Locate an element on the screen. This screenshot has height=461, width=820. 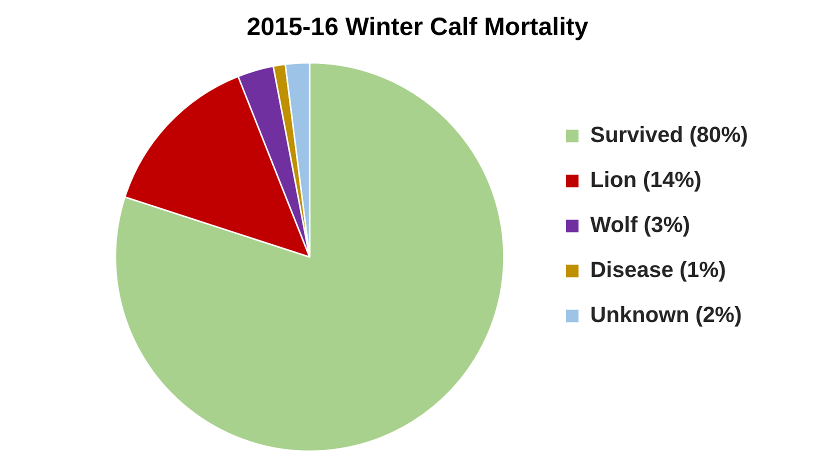
legend-label: Disease (1%) is located at coordinates (658, 269).